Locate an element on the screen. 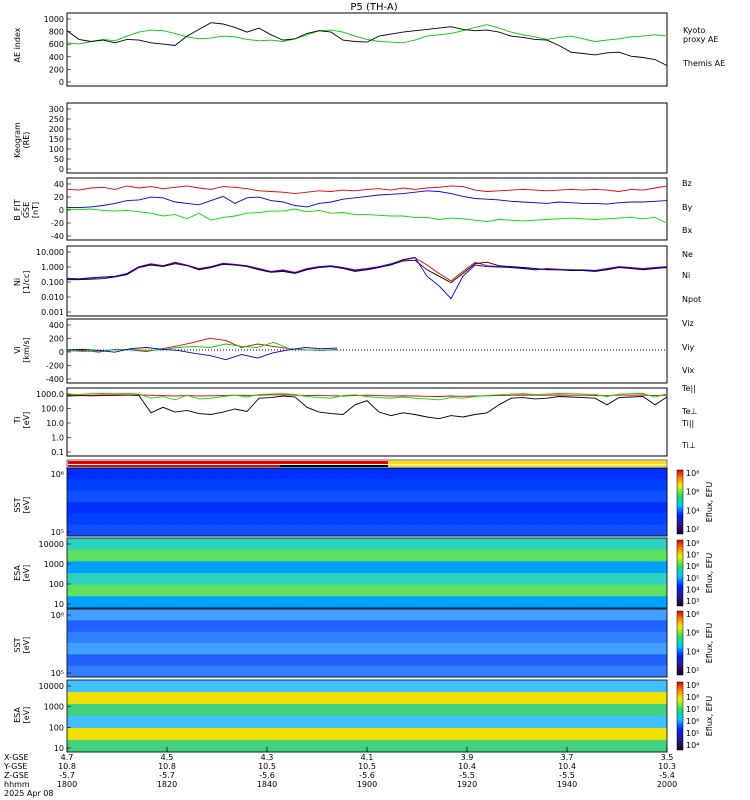 This screenshot has height=800, width=750. velocity-ytick-2: 0 is located at coordinates (61, 352).